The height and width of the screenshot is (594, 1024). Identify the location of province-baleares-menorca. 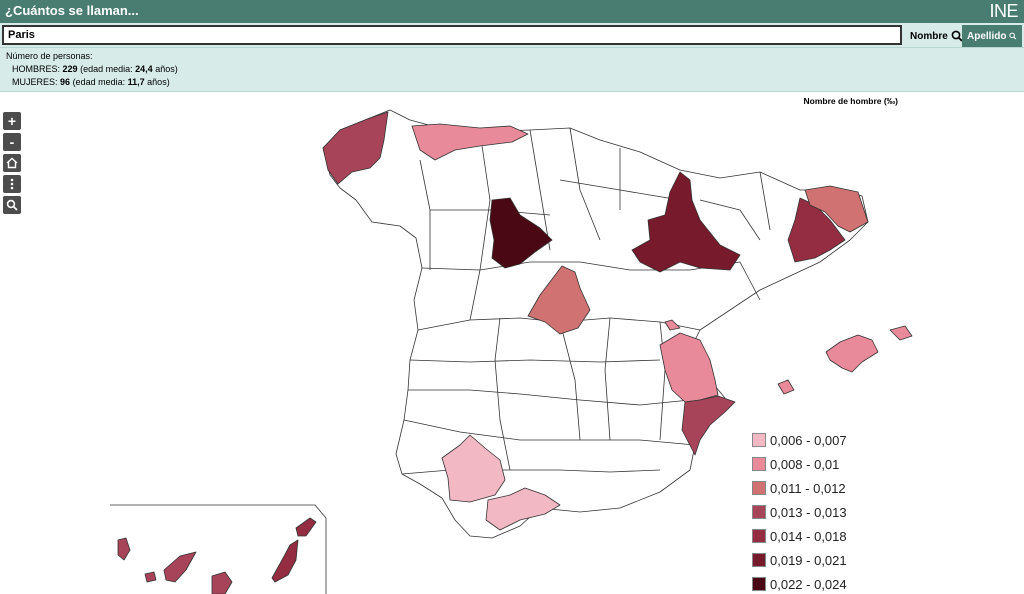
(901, 333).